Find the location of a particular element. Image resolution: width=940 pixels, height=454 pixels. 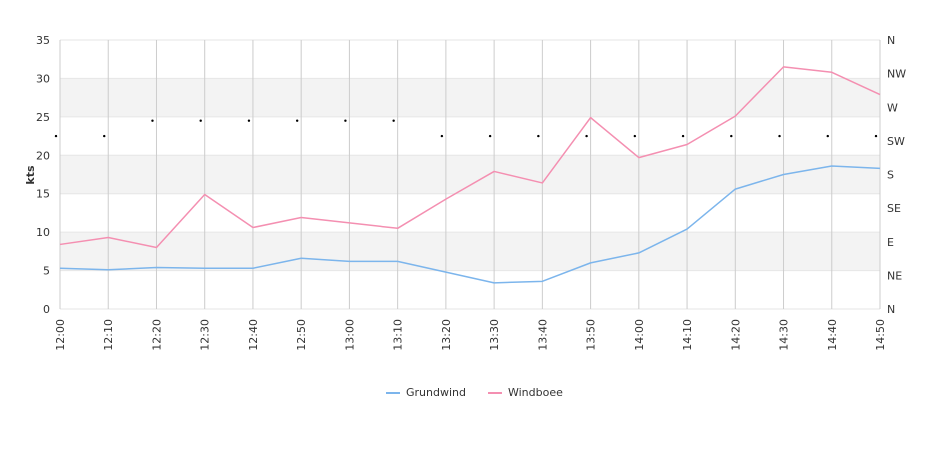

direction-tick-label: S is located at coordinates (890, 175).